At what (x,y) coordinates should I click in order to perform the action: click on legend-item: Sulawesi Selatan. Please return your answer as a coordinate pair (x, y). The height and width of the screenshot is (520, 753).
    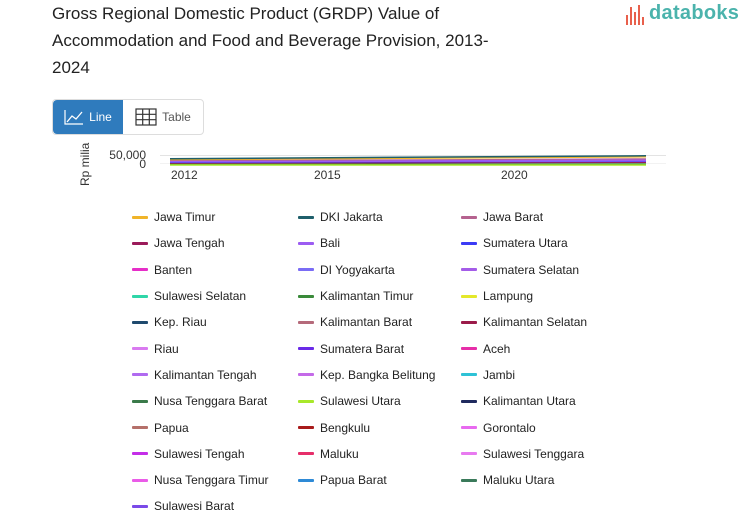
    Looking at the image, I should click on (215, 296).